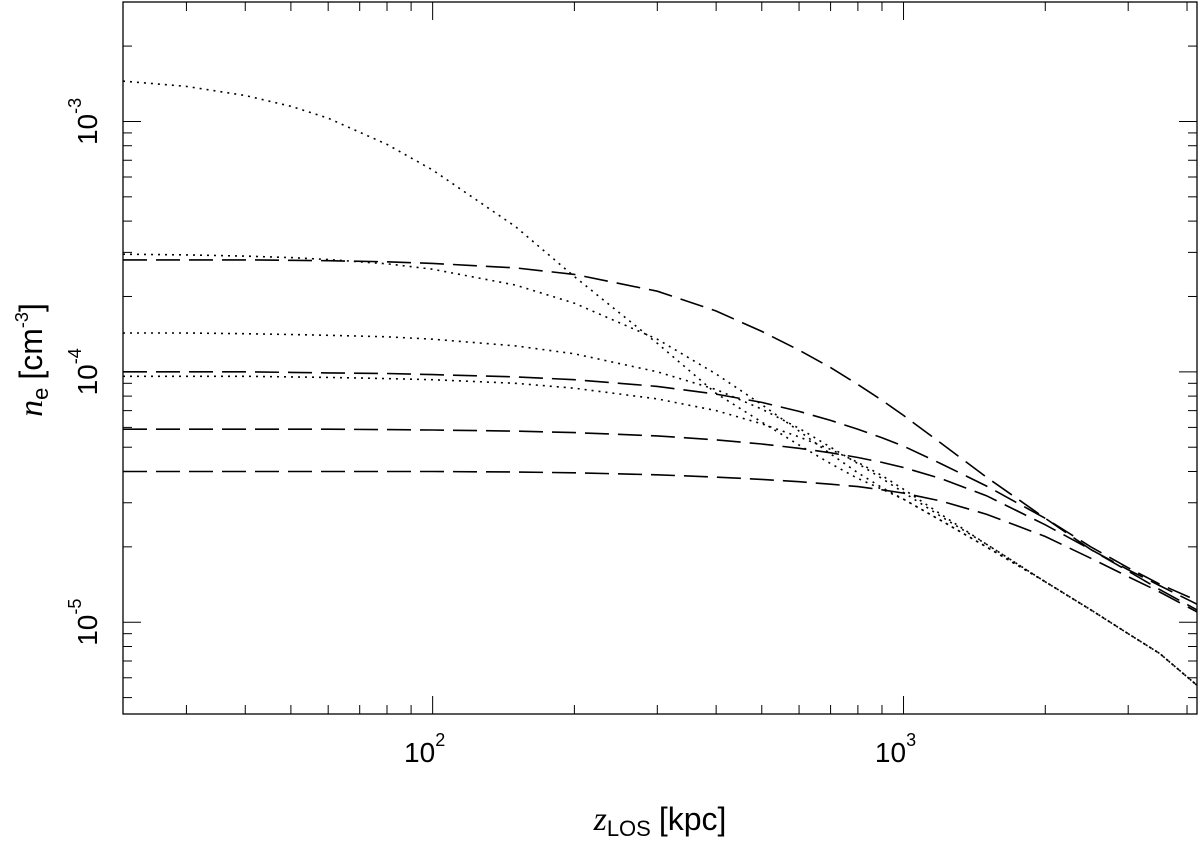 Image resolution: width=1200 pixels, height=841 pixels. Describe the element at coordinates (895, 749) in the screenshot. I see `x-tick-label: 10³` at that location.